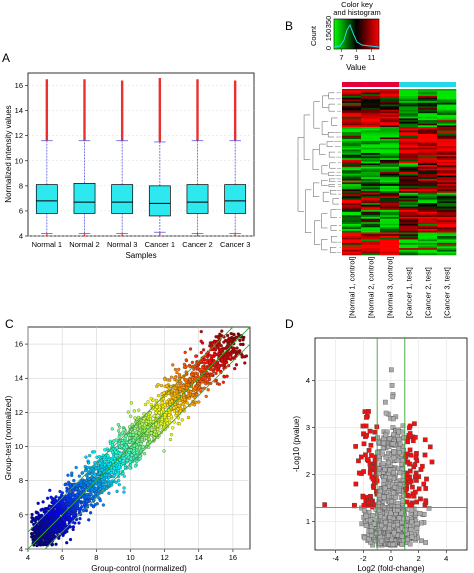 The width and height of the screenshot is (474, 573). I want to click on color-key-y-label: Count, so click(313, 35).